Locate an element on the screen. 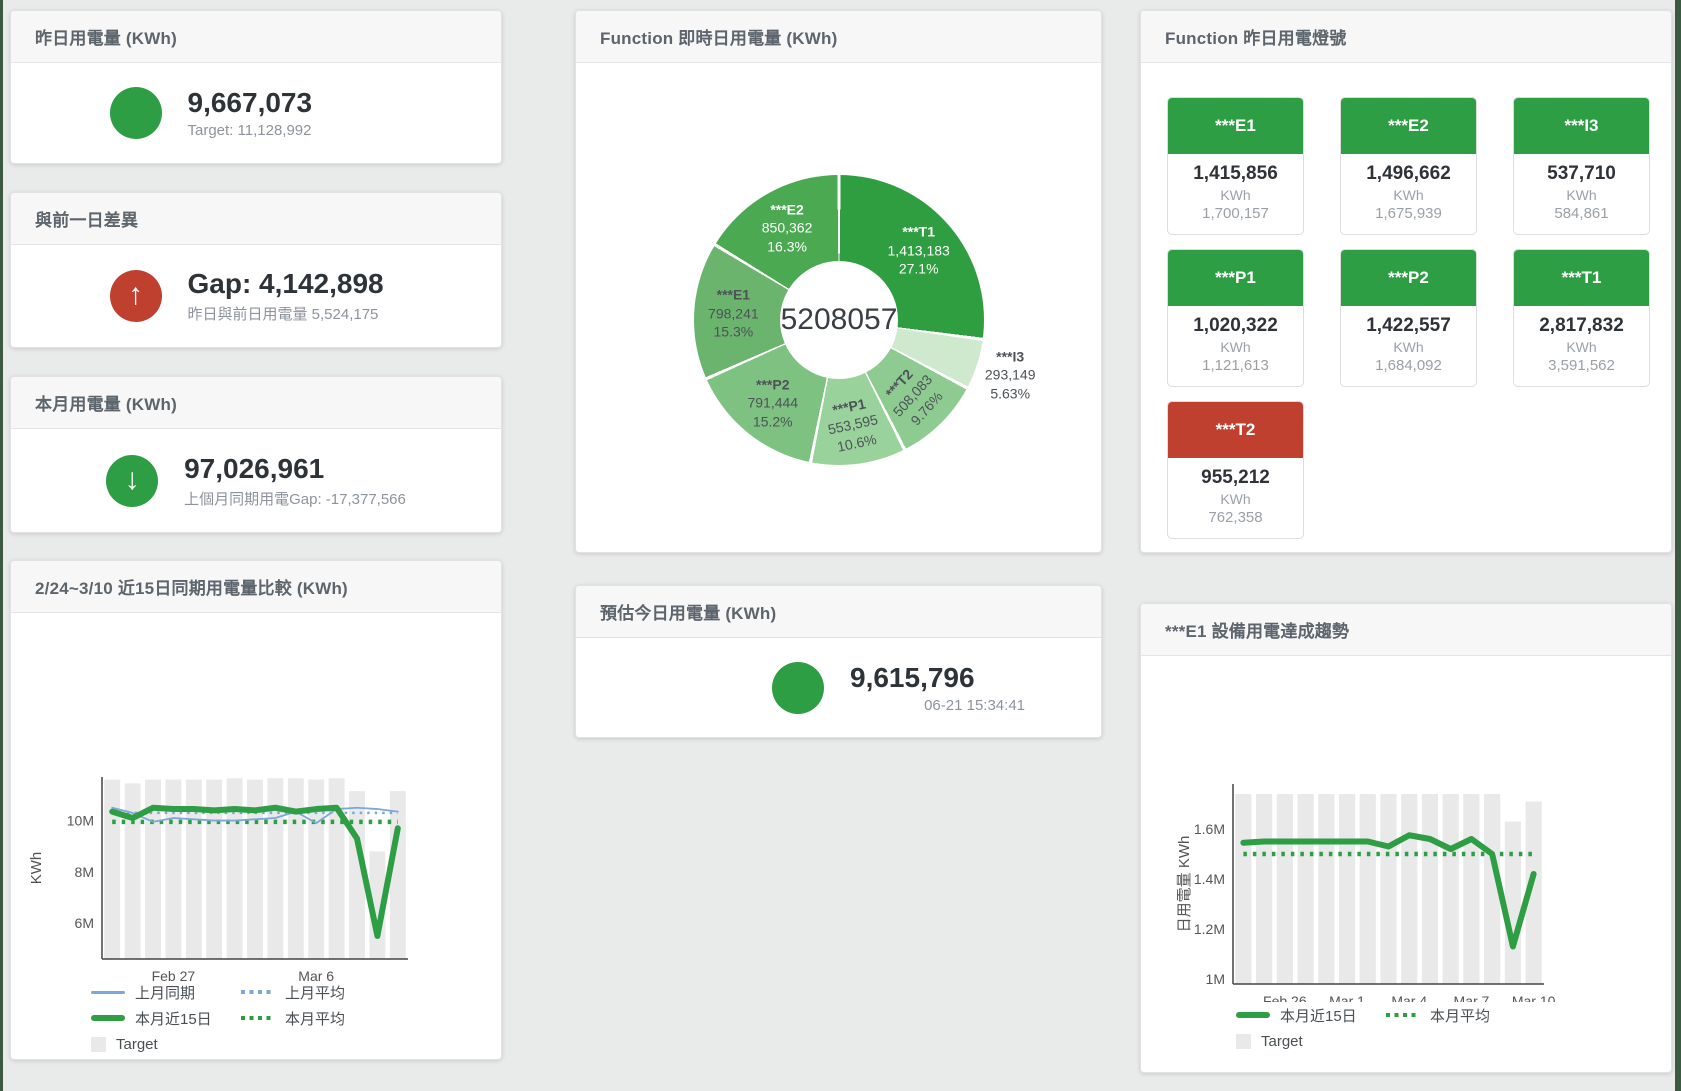 This screenshot has height=1091, width=1681. tile-target: 762,358 is located at coordinates (1235, 517).